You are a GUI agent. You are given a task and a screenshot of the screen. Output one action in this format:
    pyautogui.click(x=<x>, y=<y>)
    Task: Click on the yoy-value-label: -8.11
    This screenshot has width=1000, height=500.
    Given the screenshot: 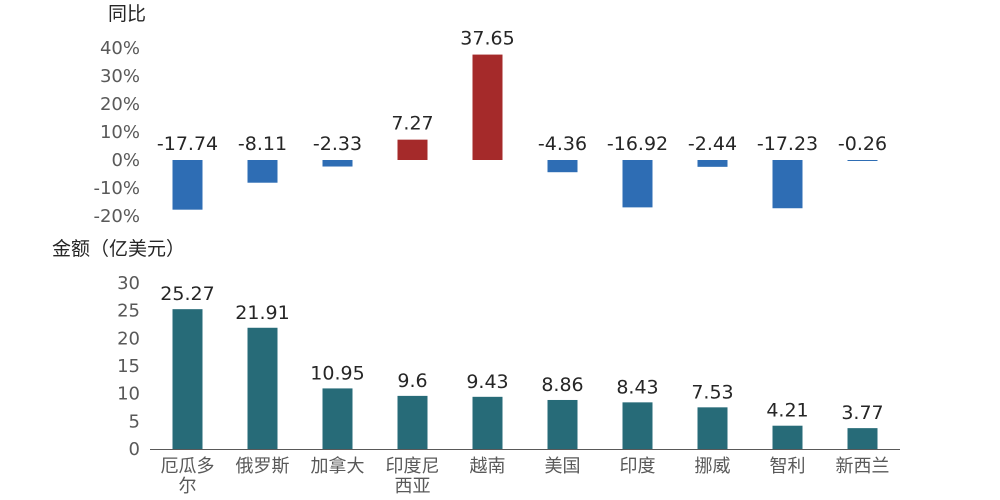 What is the action you would take?
    pyautogui.click(x=262, y=144)
    